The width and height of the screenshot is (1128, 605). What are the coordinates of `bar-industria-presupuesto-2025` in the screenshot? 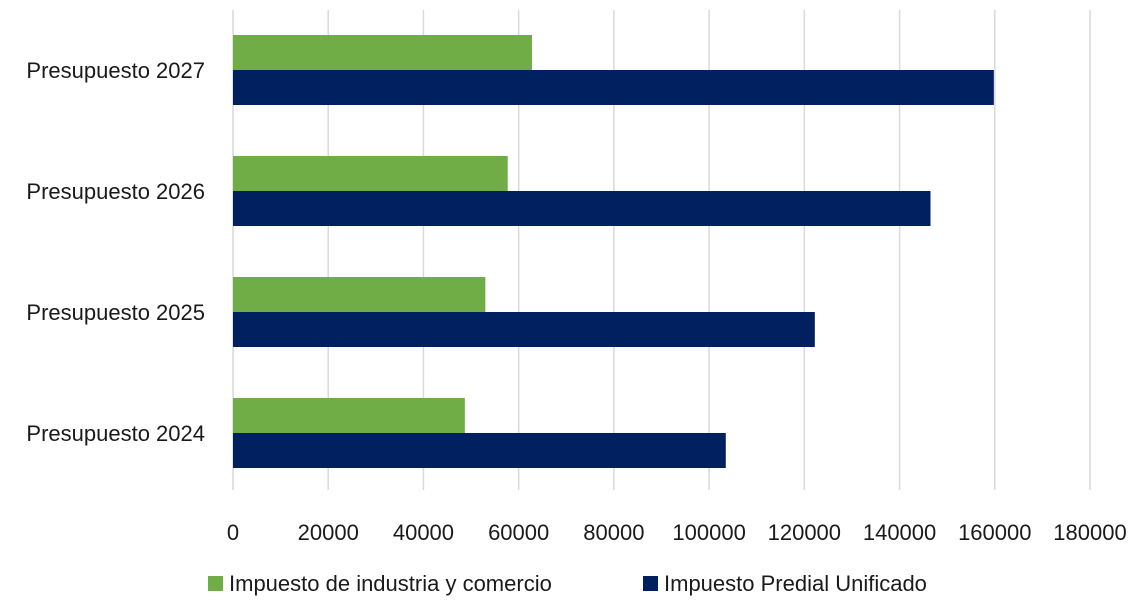 It's located at (359, 294).